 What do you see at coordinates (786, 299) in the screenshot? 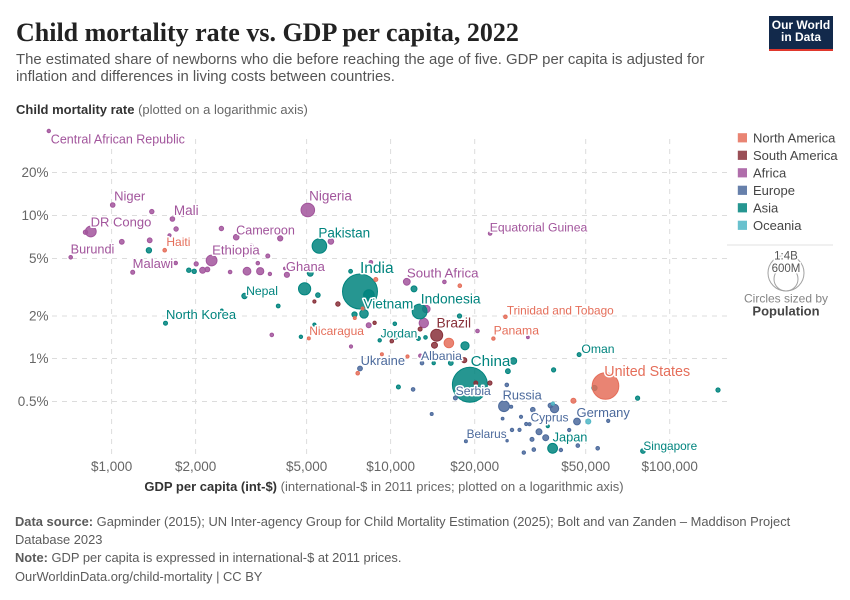
I see `svg-text: Circles sized by` at bounding box center [786, 299].